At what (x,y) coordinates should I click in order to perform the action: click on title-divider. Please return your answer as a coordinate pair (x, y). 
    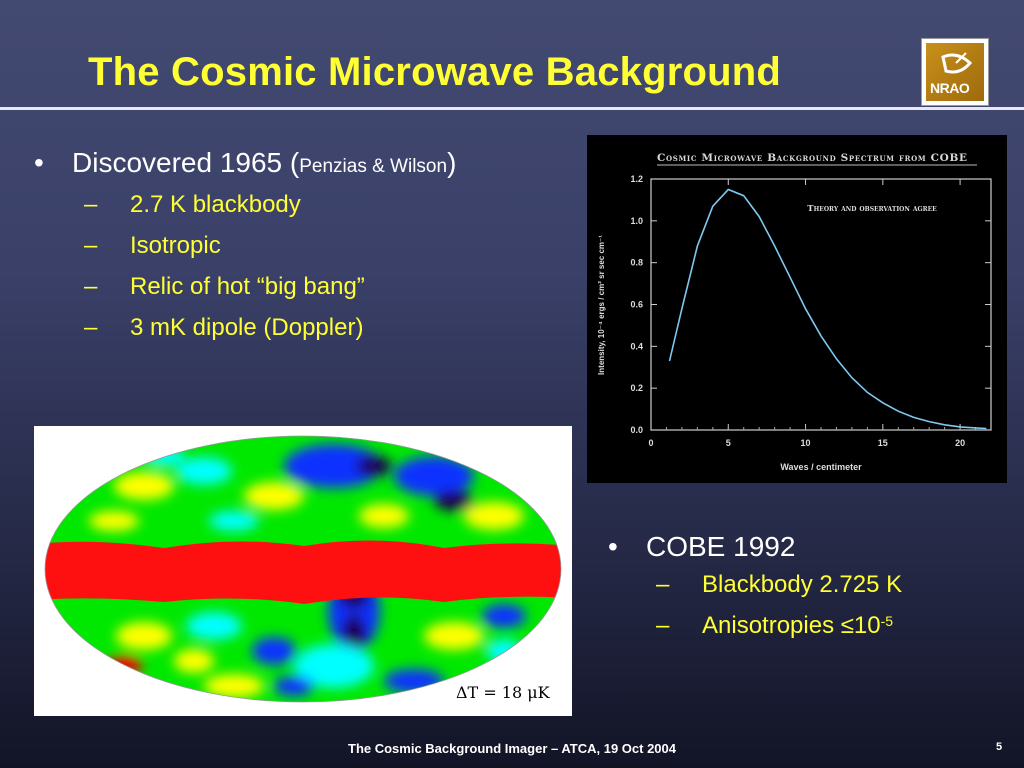
    Looking at the image, I should click on (512, 108).